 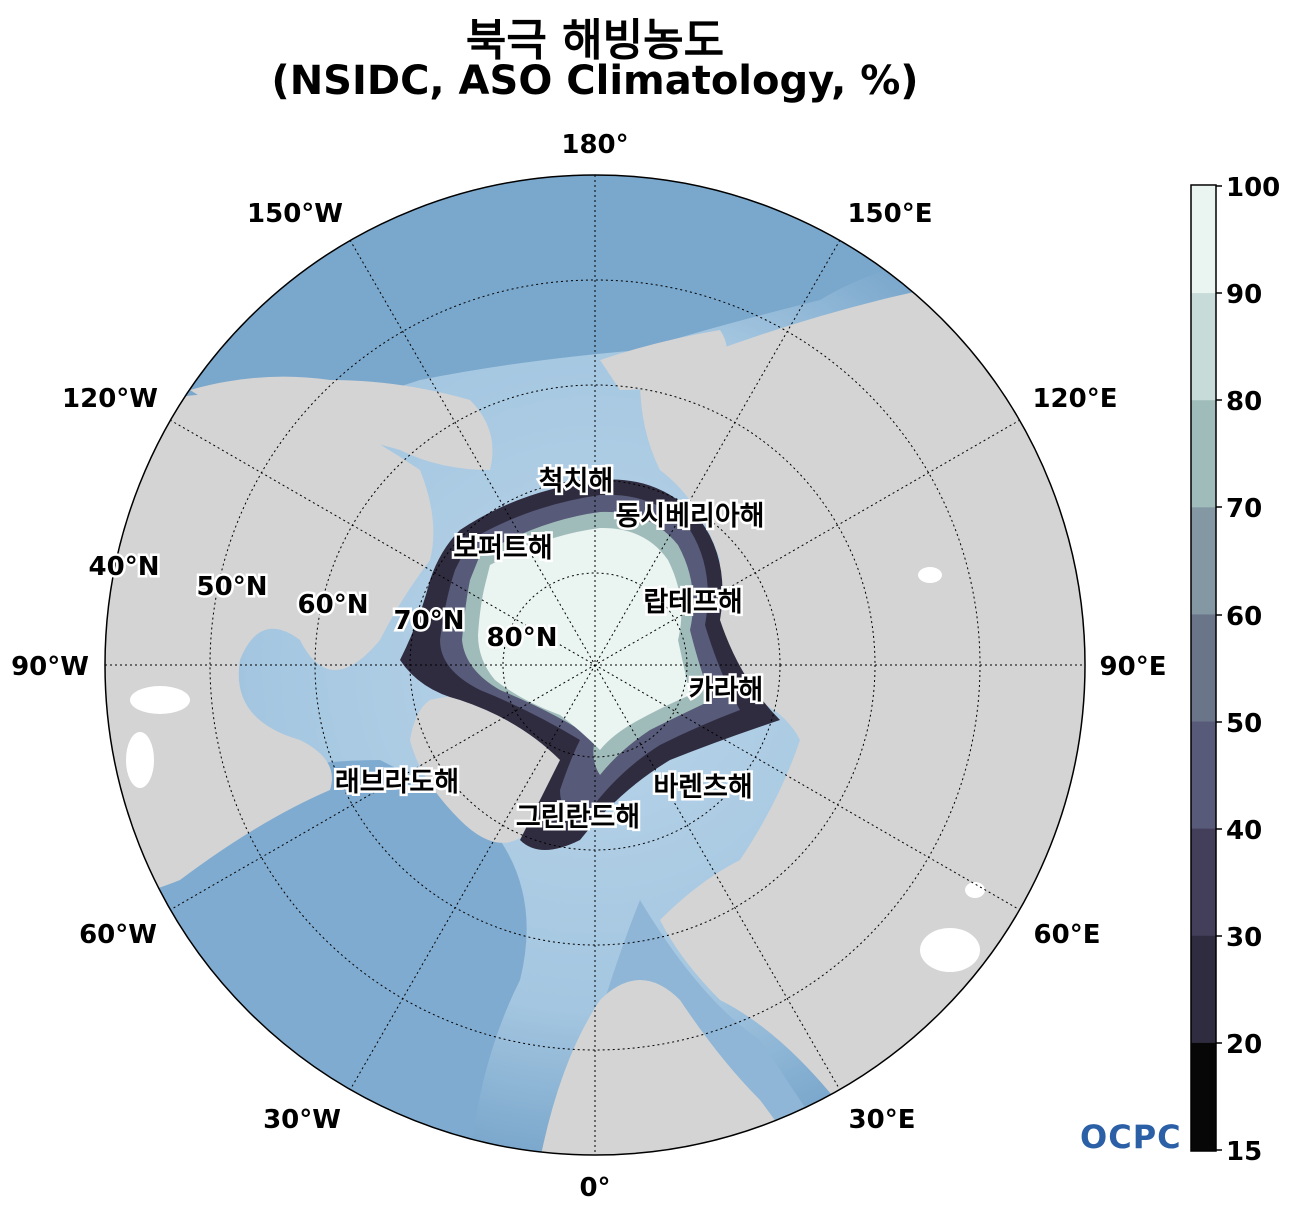 What do you see at coordinates (232, 587) in the screenshot?
I see `lat-label-50n: 50°N` at bounding box center [232, 587].